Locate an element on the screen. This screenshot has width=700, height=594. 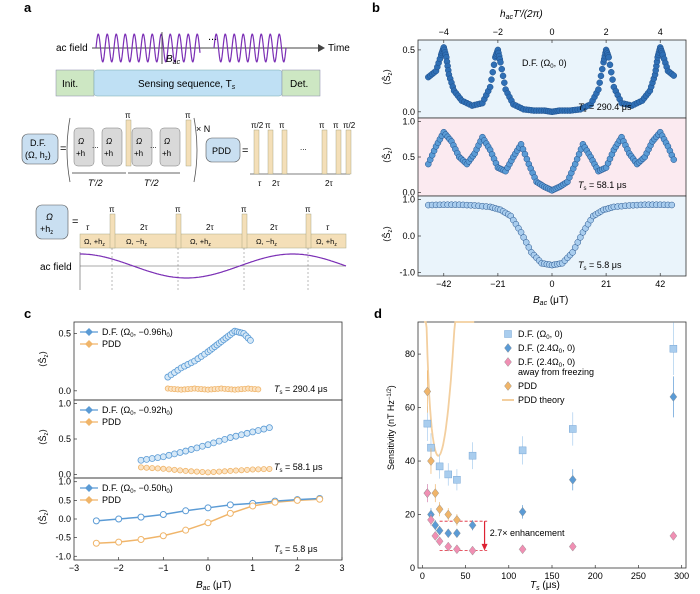
ac-cosine-wave is located at coordinates (213, 266).